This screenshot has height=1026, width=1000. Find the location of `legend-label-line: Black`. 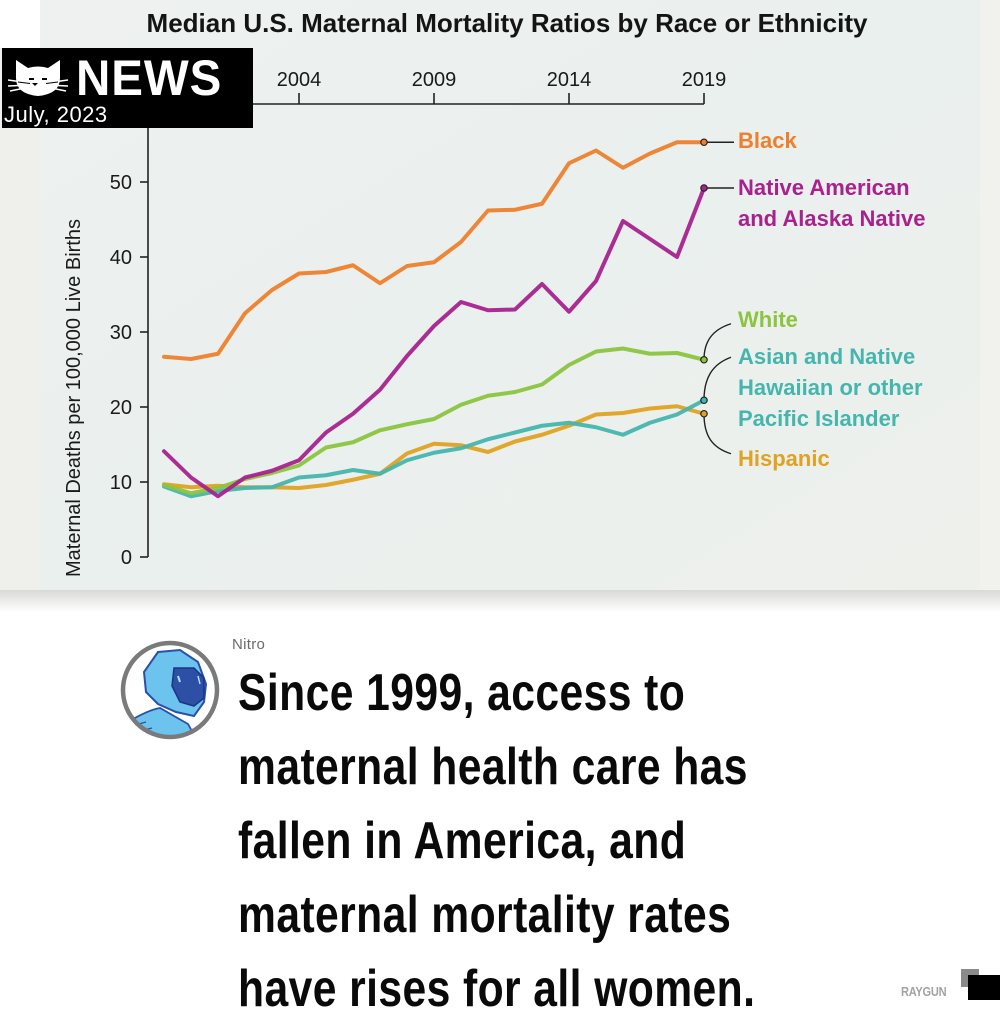

legend-label-line: Black is located at coordinates (767, 140).